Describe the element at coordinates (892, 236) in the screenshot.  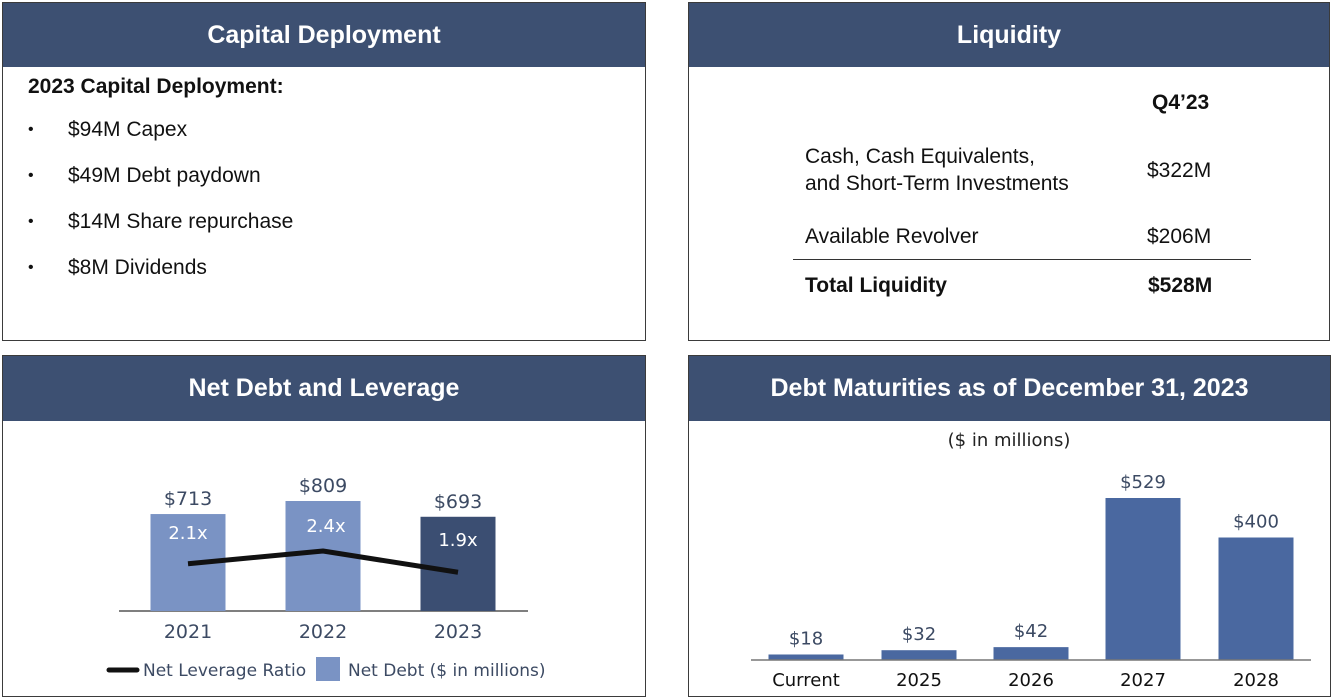
I see `revolver-label: Available Revolver` at that location.